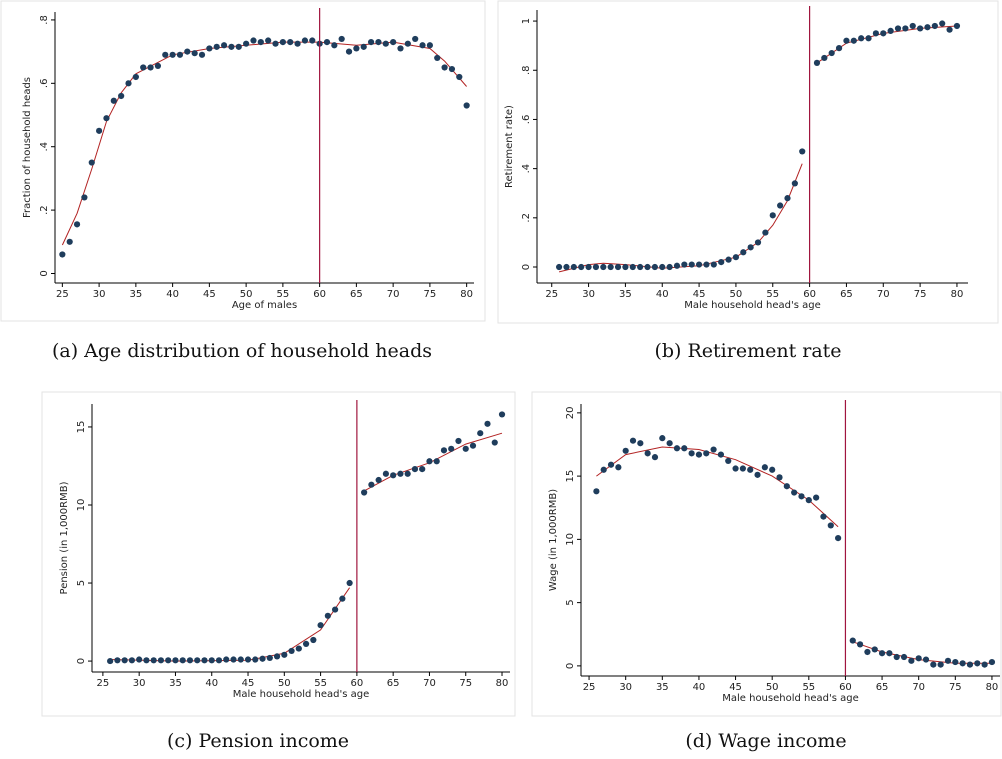  Describe the element at coordinates (846, 294) in the screenshot. I see `x-tick-label: 65` at that location.